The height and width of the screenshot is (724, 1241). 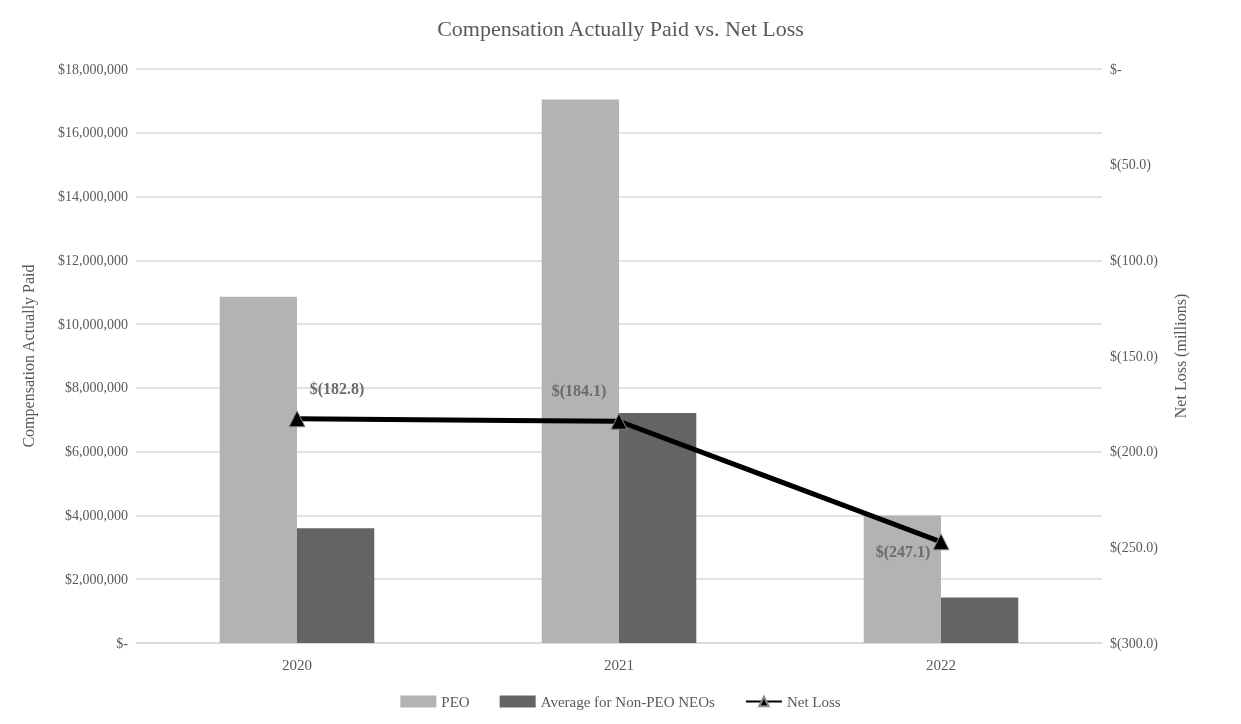 What do you see at coordinates (28, 356) in the screenshot?
I see `y-axis-title: Compensation Actually Paid` at bounding box center [28, 356].